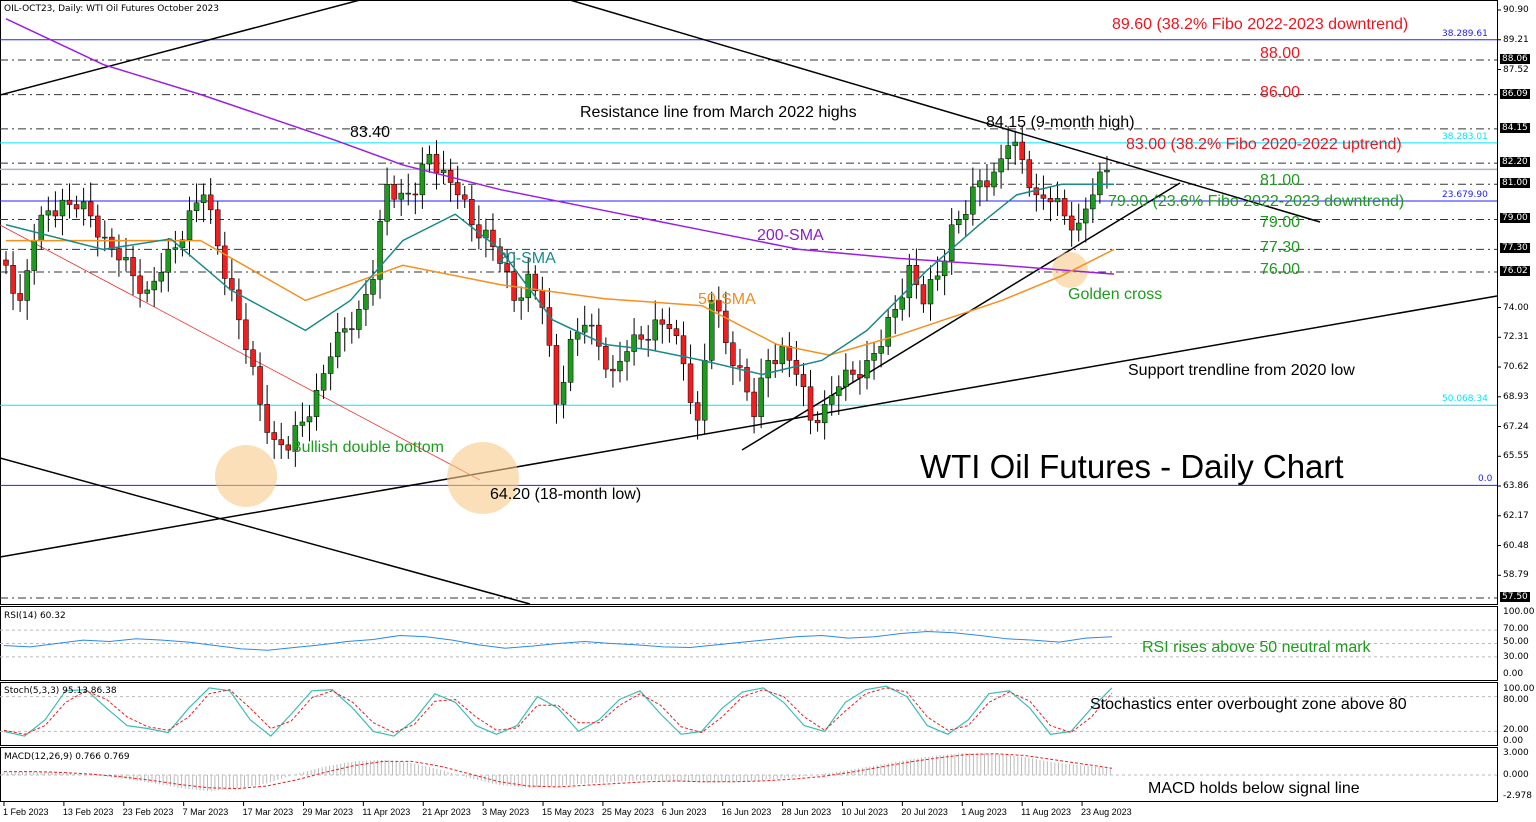 The image size is (1536, 822). I want to click on x-tick-label: 6 Jun 2023, so click(684, 812).